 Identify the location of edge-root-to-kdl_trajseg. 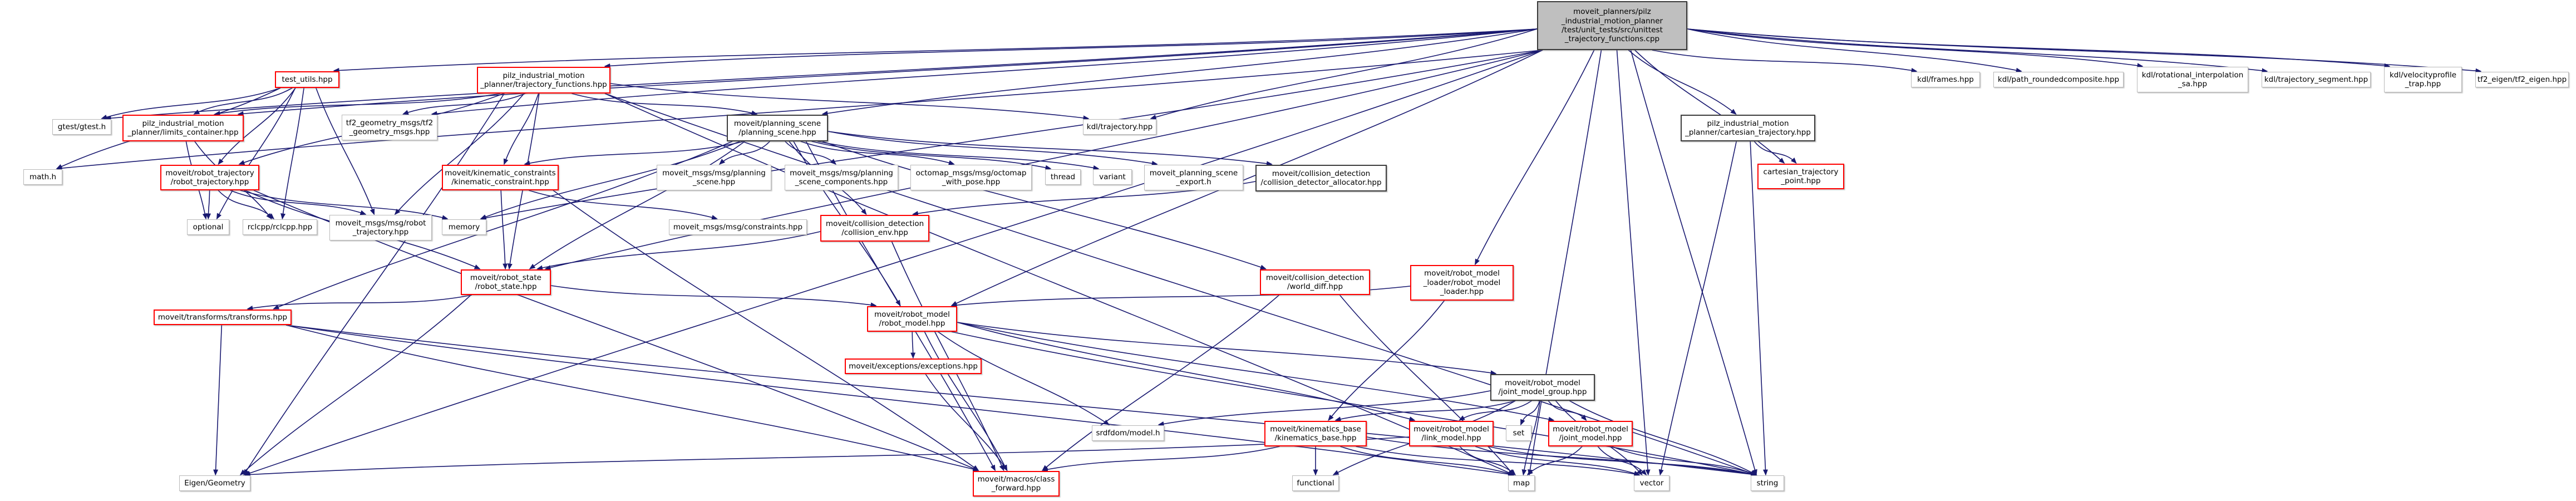
(1977, 50).